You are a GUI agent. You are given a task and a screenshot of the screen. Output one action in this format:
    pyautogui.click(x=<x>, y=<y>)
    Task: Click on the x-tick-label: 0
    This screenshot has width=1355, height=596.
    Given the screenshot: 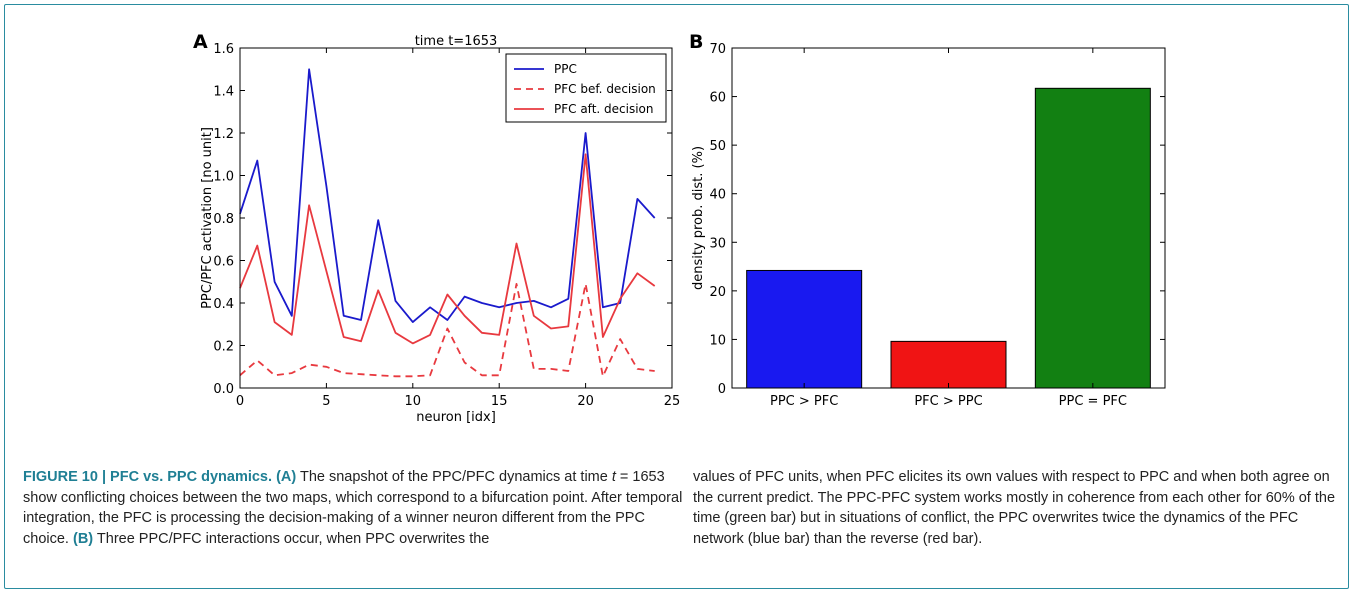 What is the action you would take?
    pyautogui.click(x=240, y=401)
    